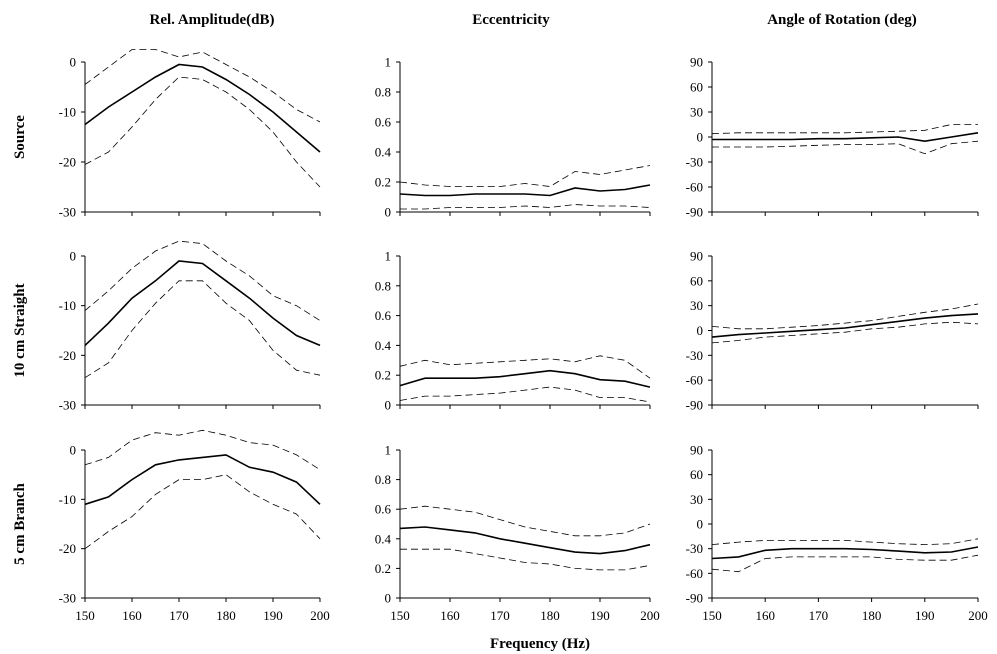 The height and width of the screenshot is (654, 997). I want to click on panel-0-0: 0 -10 -20 -30, so click(190, 134).